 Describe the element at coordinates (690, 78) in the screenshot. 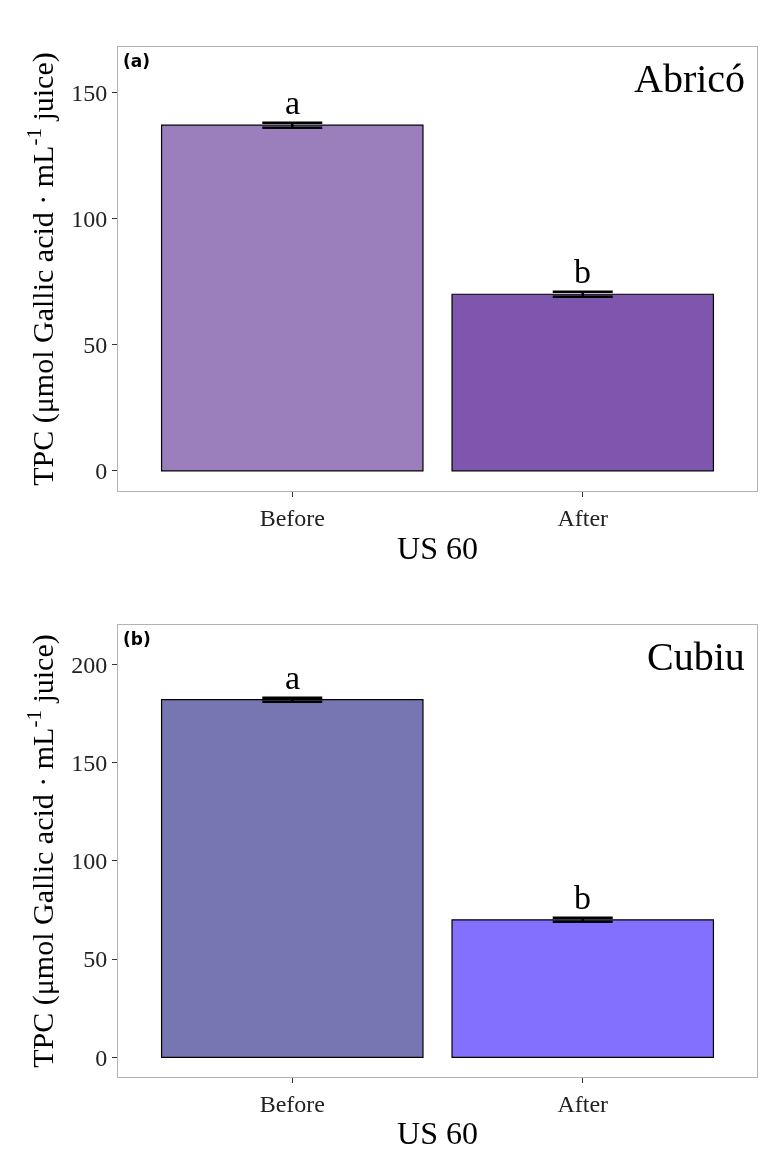

I see `chart-title: Abricó` at that location.